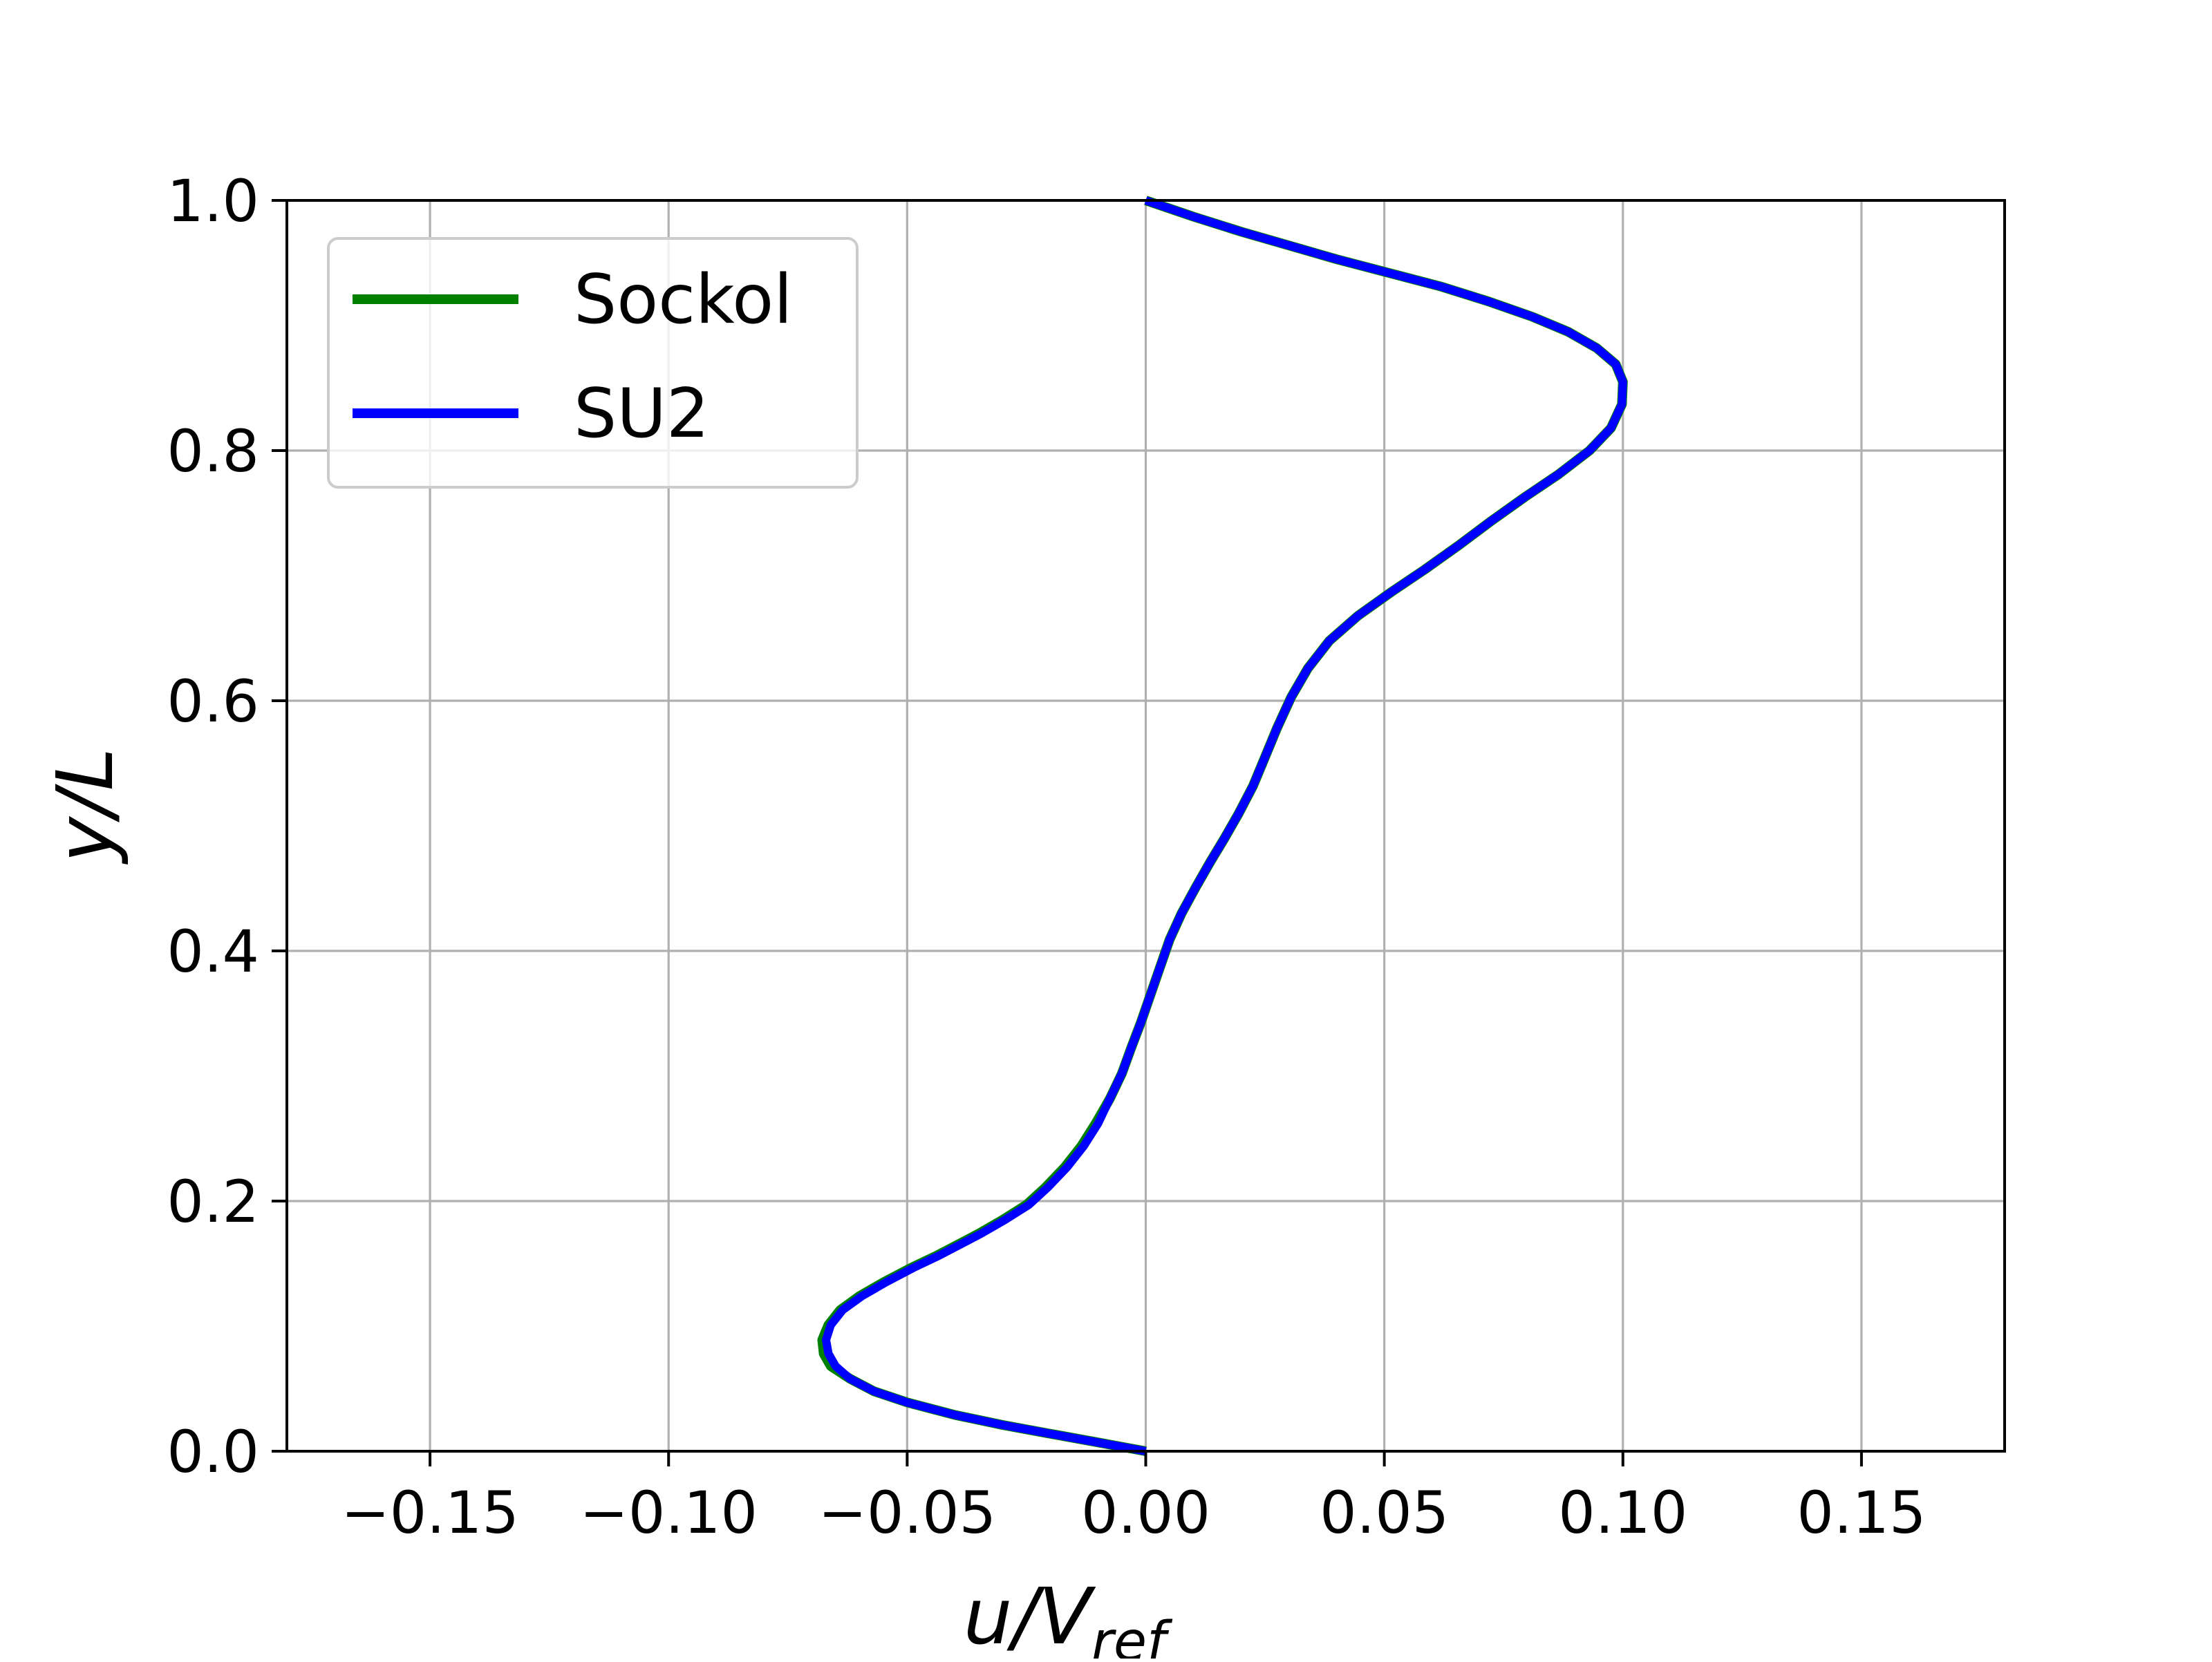 The image size is (2212, 1662). What do you see at coordinates (213, 1452) in the screenshot?
I see `y-tick-label: 0.0` at bounding box center [213, 1452].